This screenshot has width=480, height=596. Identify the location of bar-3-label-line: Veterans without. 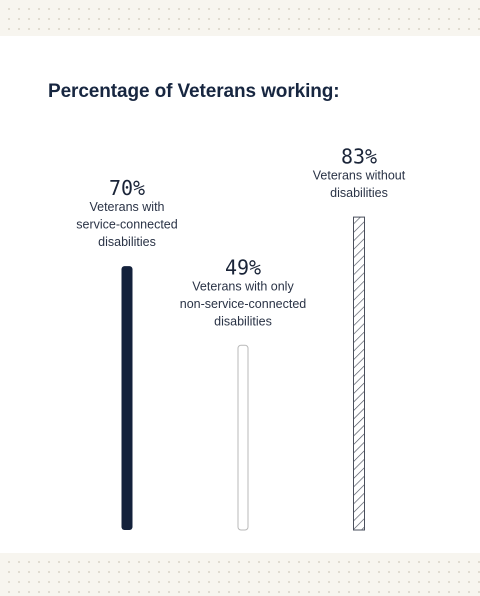
(359, 176).